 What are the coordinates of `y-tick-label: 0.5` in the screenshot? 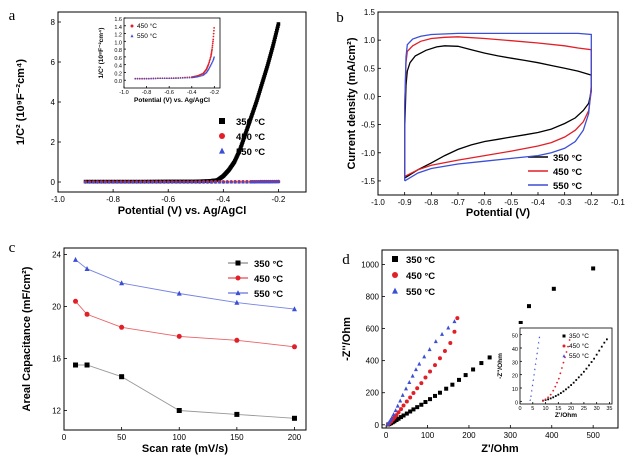 It's located at (370, 68).